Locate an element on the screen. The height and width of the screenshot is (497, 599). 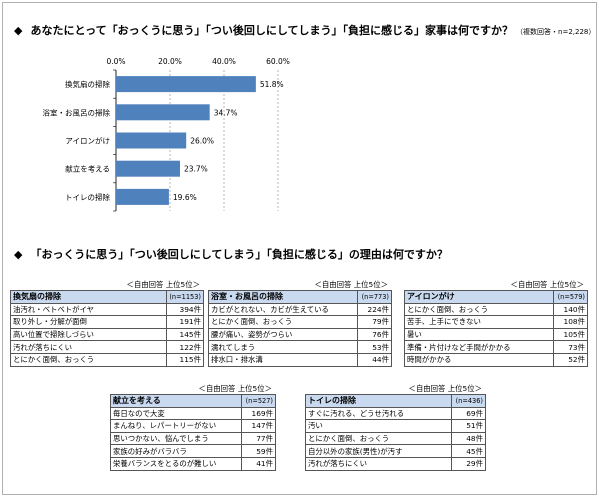
value-label: 19.6% is located at coordinates (185, 197).